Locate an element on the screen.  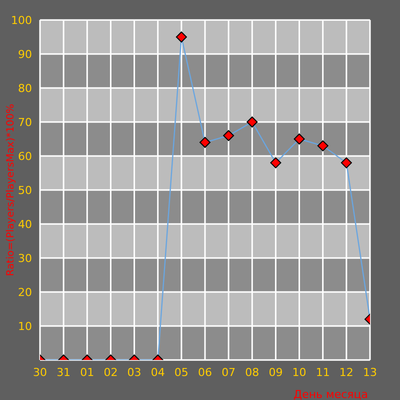
x-tick-label: 11 is located at coordinates (323, 372).